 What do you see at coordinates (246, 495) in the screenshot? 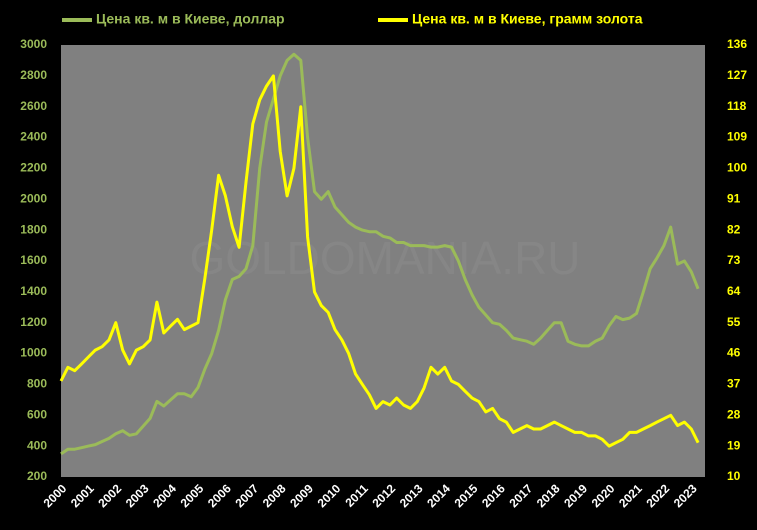
I see `x-tick-label: 2007` at bounding box center [246, 495].